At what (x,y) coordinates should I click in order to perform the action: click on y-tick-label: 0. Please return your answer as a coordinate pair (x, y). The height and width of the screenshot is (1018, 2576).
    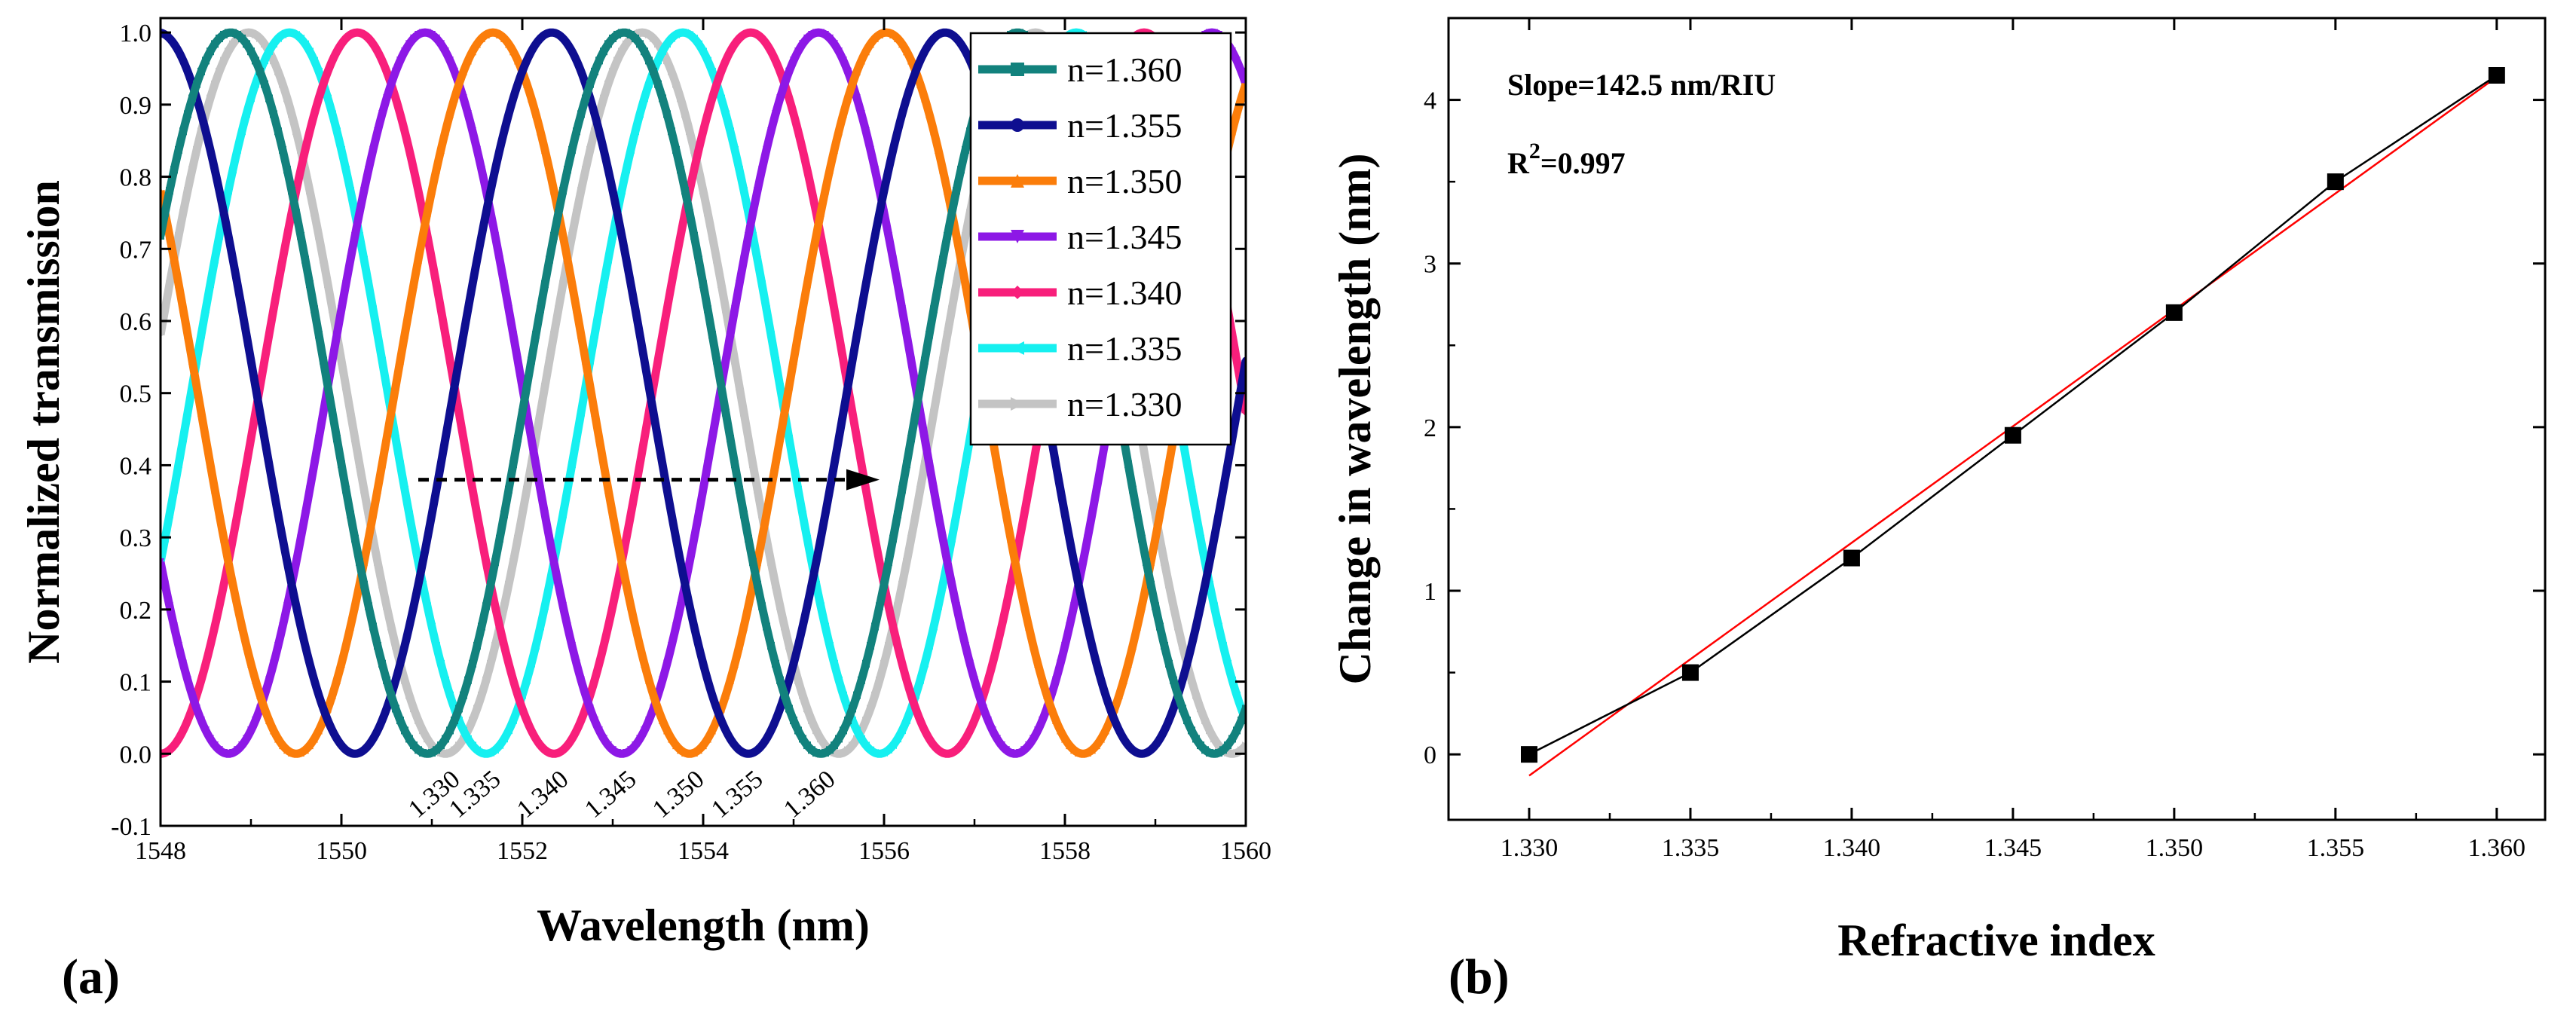
    Looking at the image, I should click on (1430, 755).